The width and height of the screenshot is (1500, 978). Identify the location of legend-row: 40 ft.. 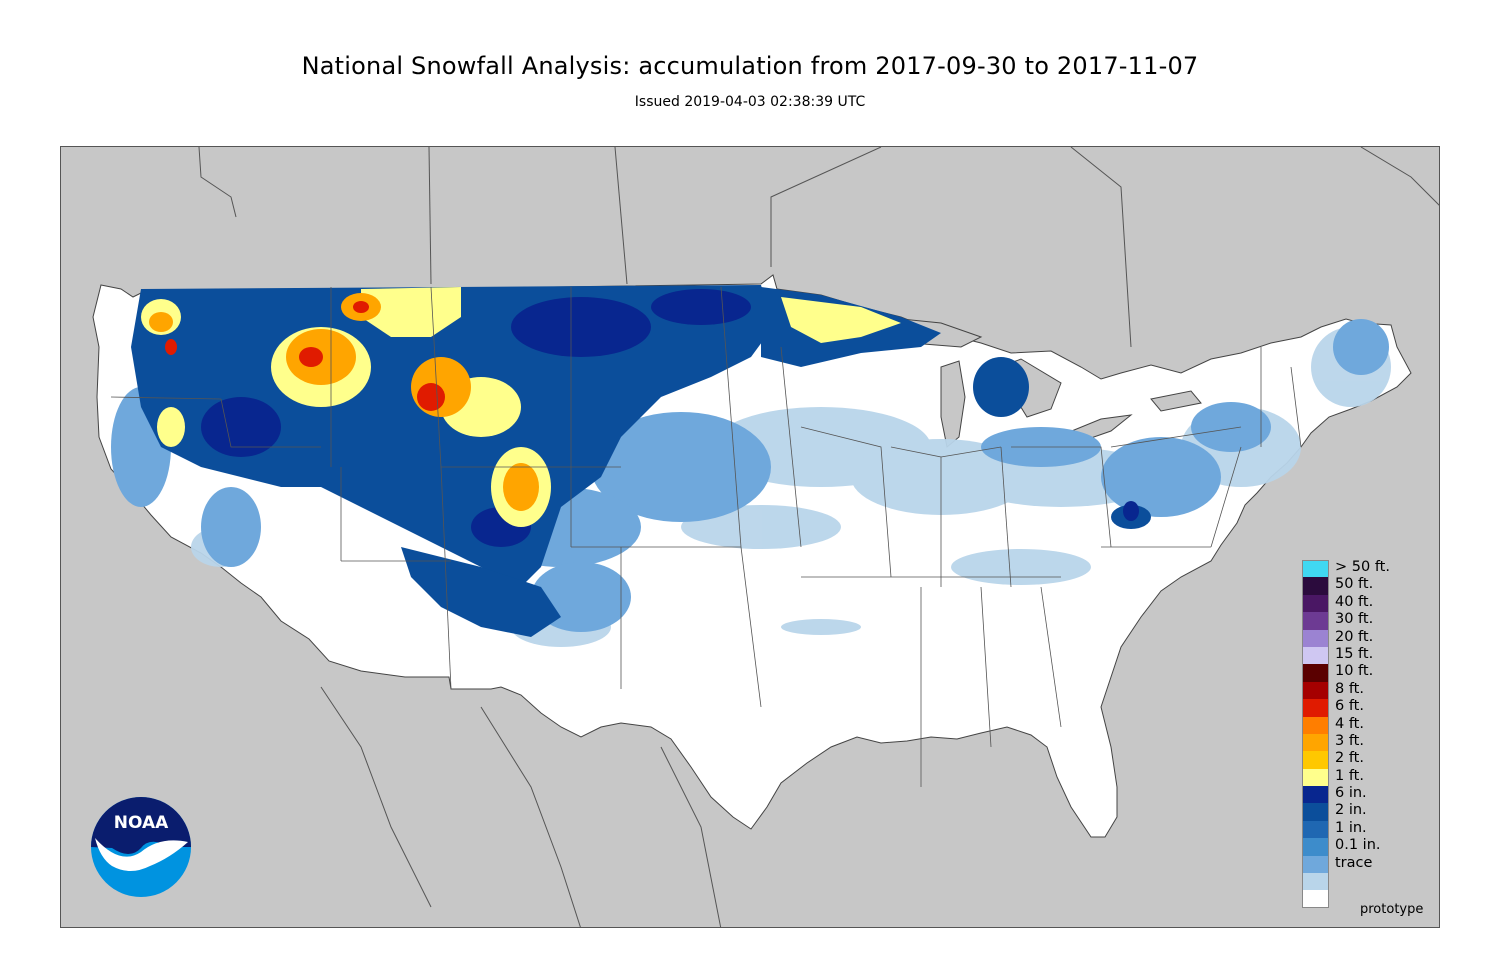
(1362, 603).